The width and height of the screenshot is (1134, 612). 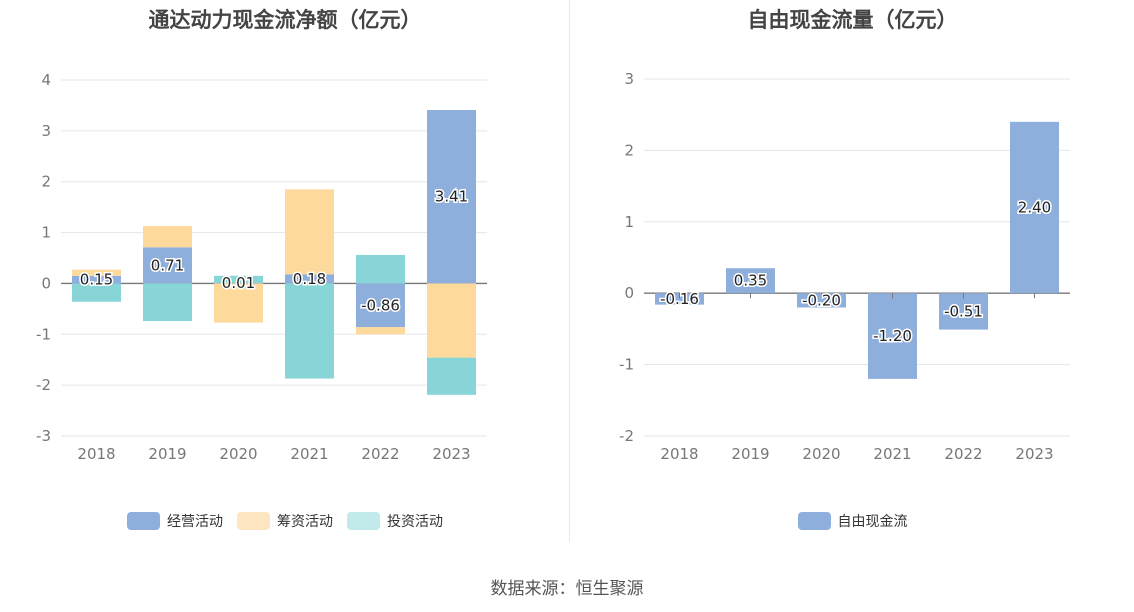 I want to click on data-label: -0.86, so click(x=380, y=305).